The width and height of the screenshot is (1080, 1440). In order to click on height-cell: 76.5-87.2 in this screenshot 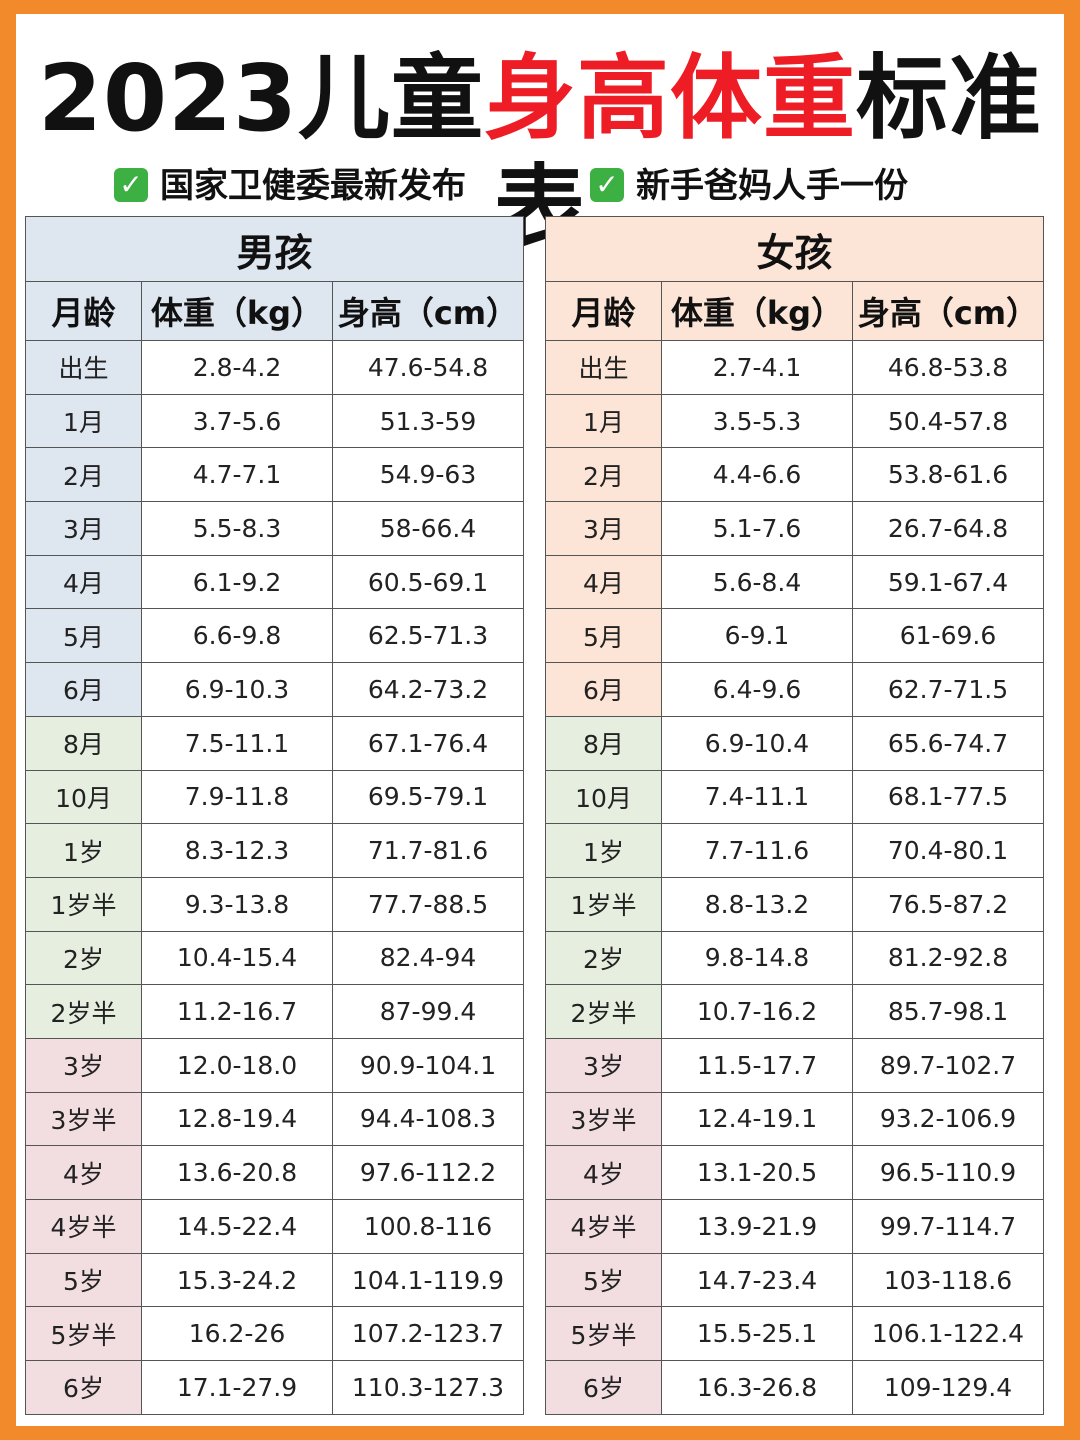, I will do `click(948, 904)`.